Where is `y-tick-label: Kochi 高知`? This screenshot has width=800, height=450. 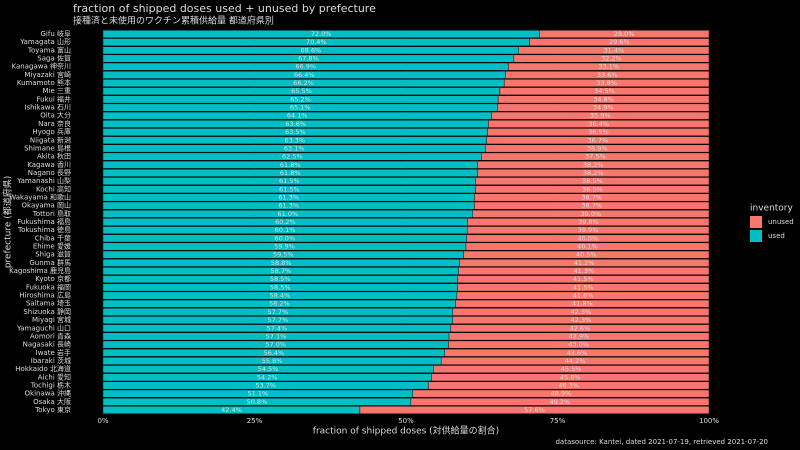 y-tick-label: Kochi 高知 is located at coordinates (53, 188).